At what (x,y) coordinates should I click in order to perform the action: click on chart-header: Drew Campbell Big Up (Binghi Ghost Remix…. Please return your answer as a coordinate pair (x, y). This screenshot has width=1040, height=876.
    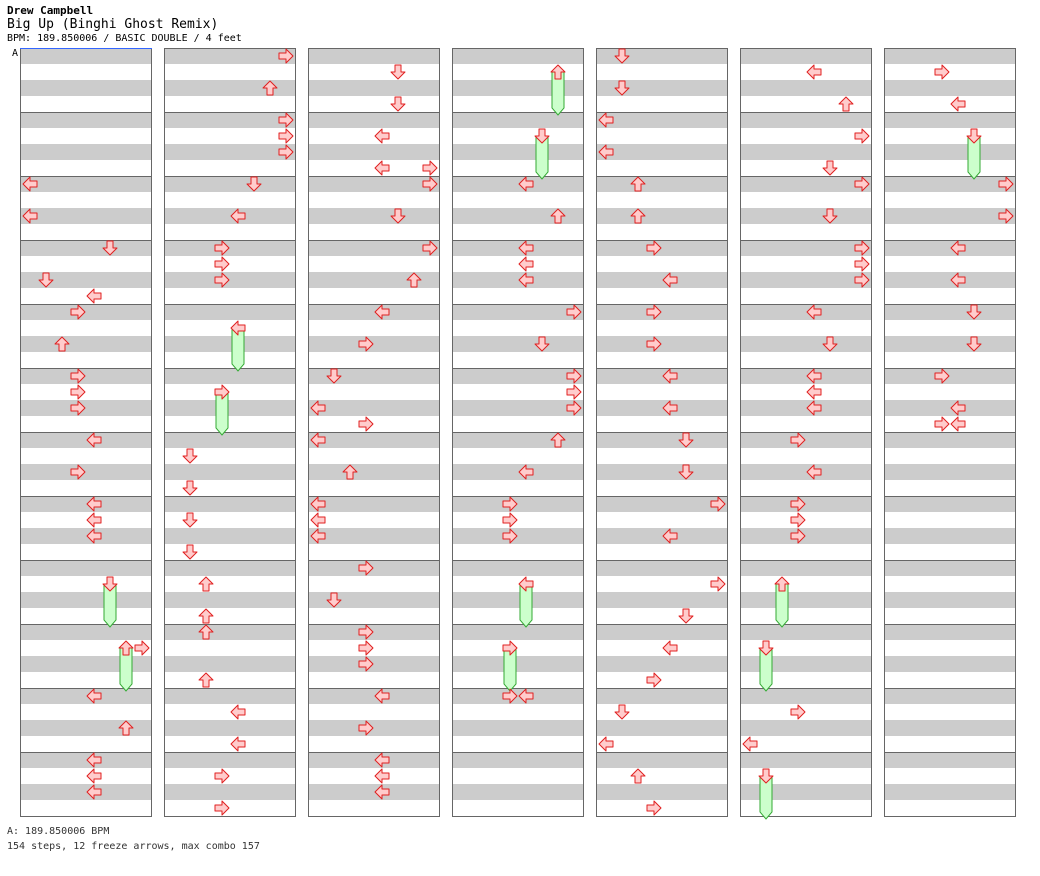
    Looking at the image, I should click on (124, 24).